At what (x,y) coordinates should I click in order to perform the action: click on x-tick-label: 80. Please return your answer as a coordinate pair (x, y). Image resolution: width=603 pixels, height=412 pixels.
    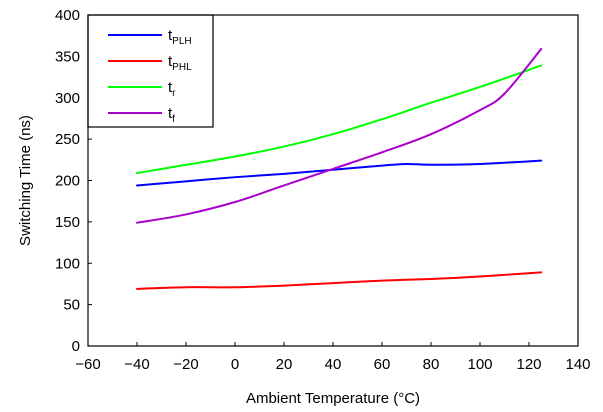
    Looking at the image, I should click on (431, 364).